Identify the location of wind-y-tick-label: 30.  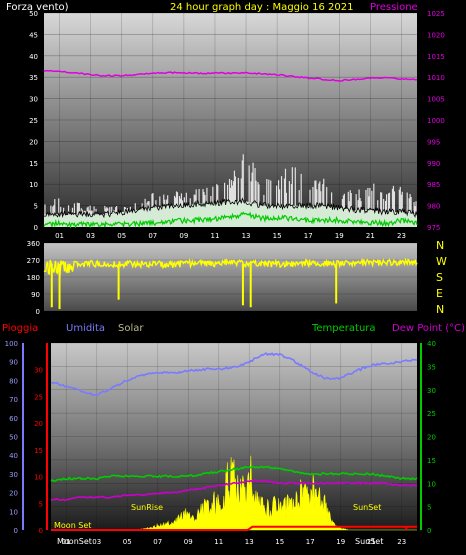
(33, 100).